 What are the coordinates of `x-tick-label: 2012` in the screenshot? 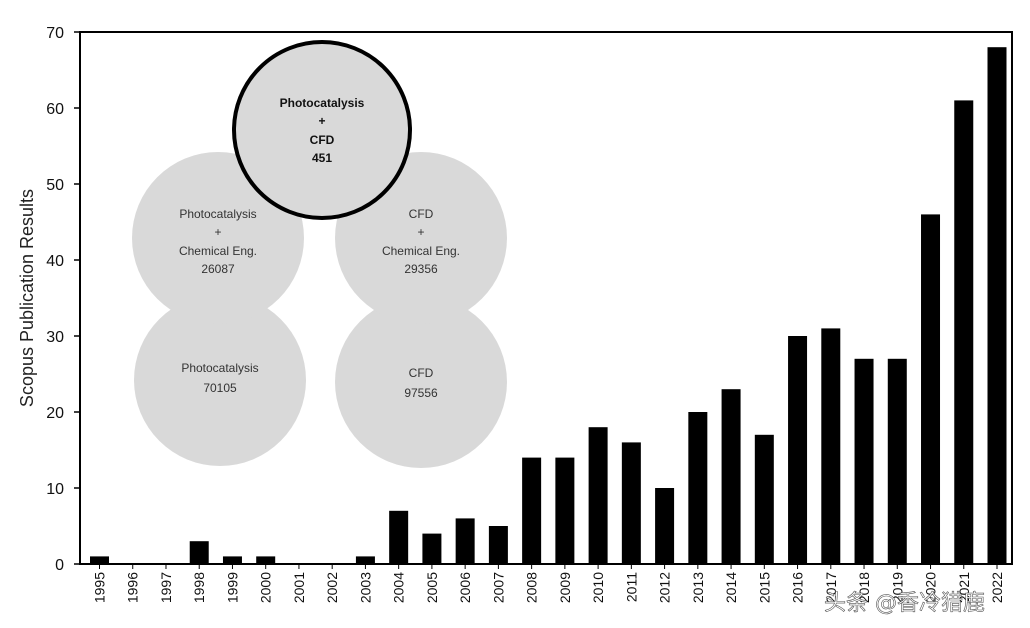 It's located at (665, 587).